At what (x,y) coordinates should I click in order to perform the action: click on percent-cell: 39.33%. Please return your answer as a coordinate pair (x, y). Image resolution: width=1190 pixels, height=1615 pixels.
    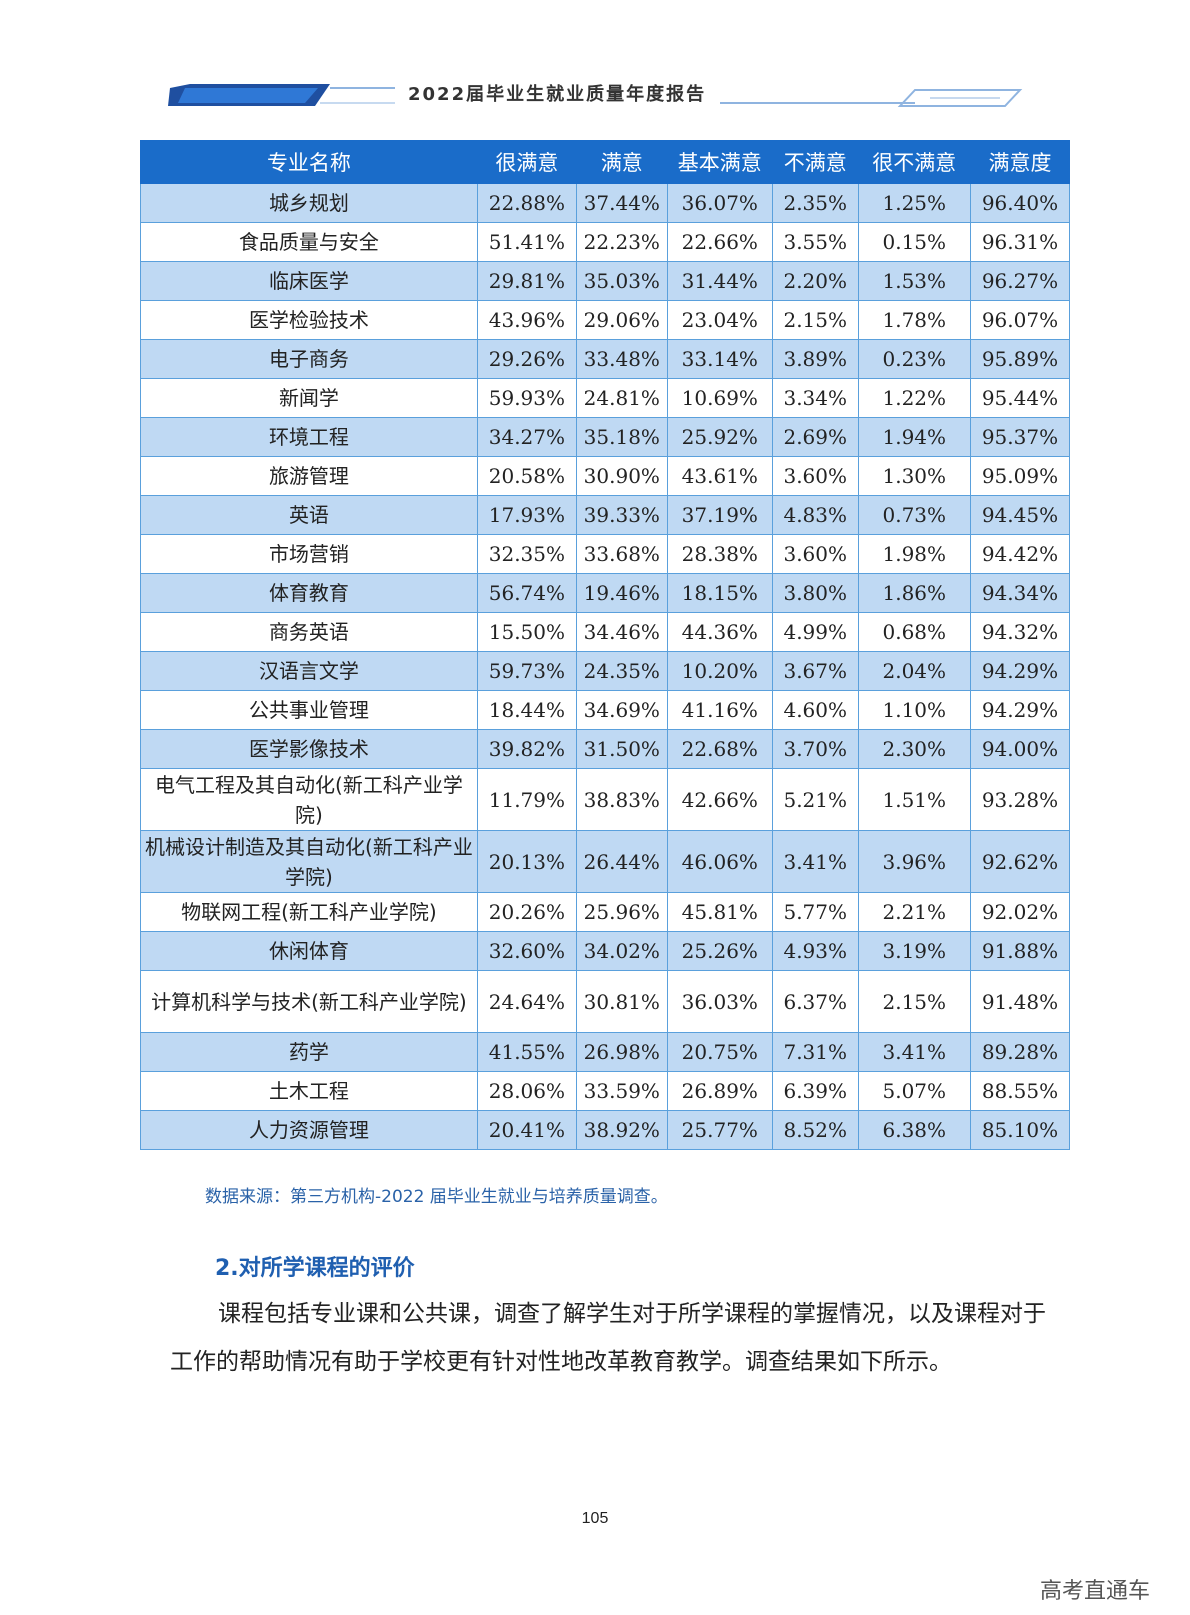
    Looking at the image, I should click on (621, 515).